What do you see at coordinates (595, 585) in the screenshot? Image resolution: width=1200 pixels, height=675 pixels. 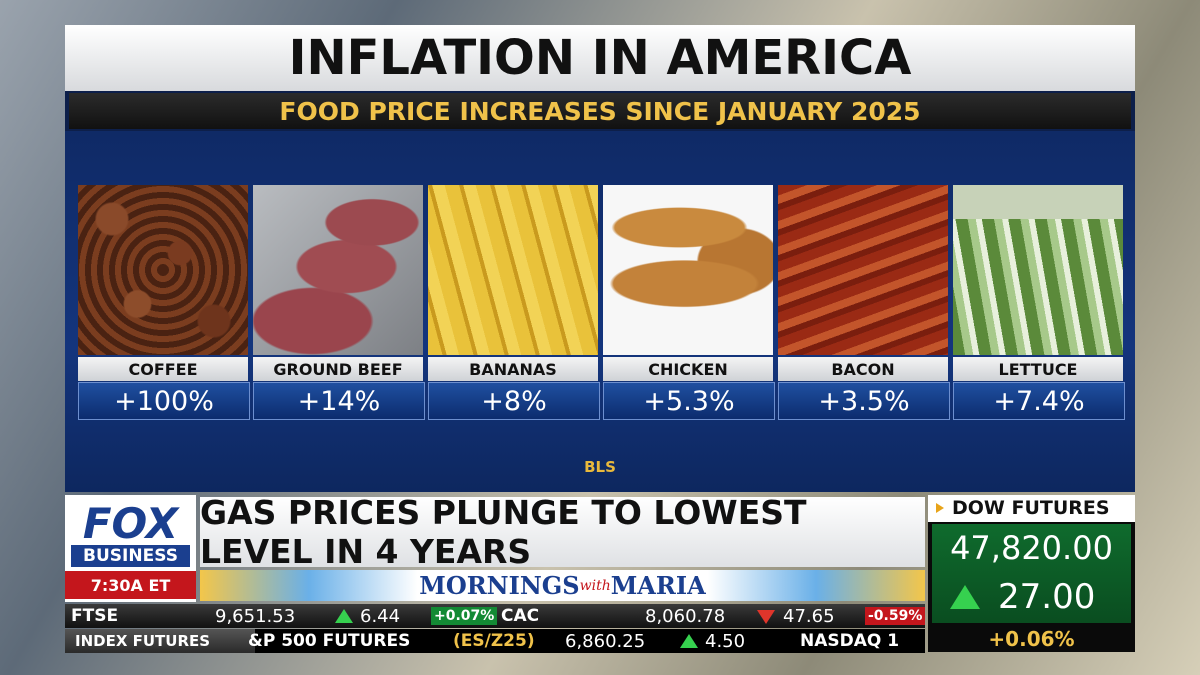 I see `show-name: with` at bounding box center [595, 585].